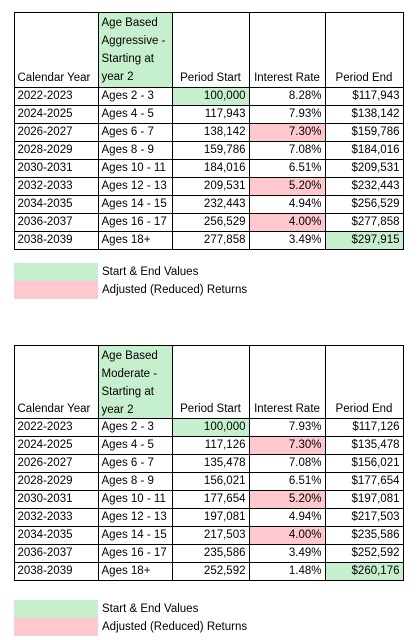  What do you see at coordinates (210, 168) in the screenshot?
I see `table-cell: 184,016` at bounding box center [210, 168].